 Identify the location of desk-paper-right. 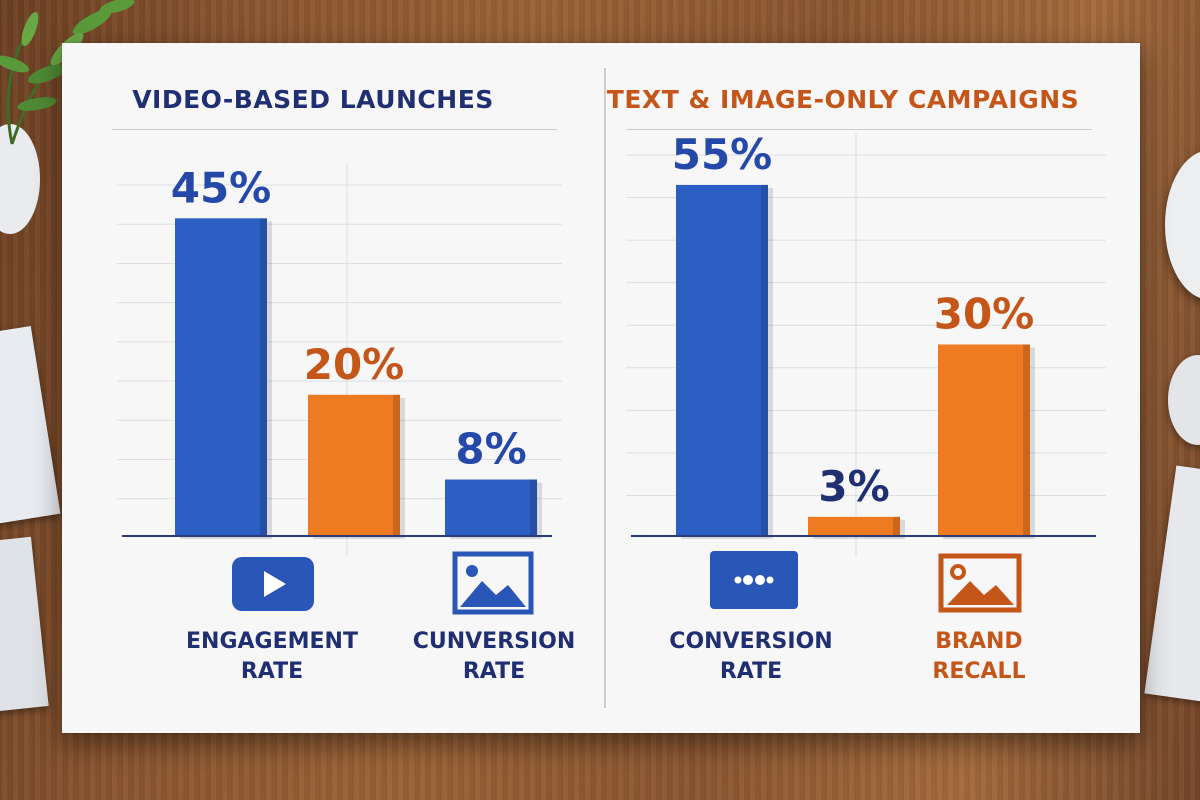
(1172, 585).